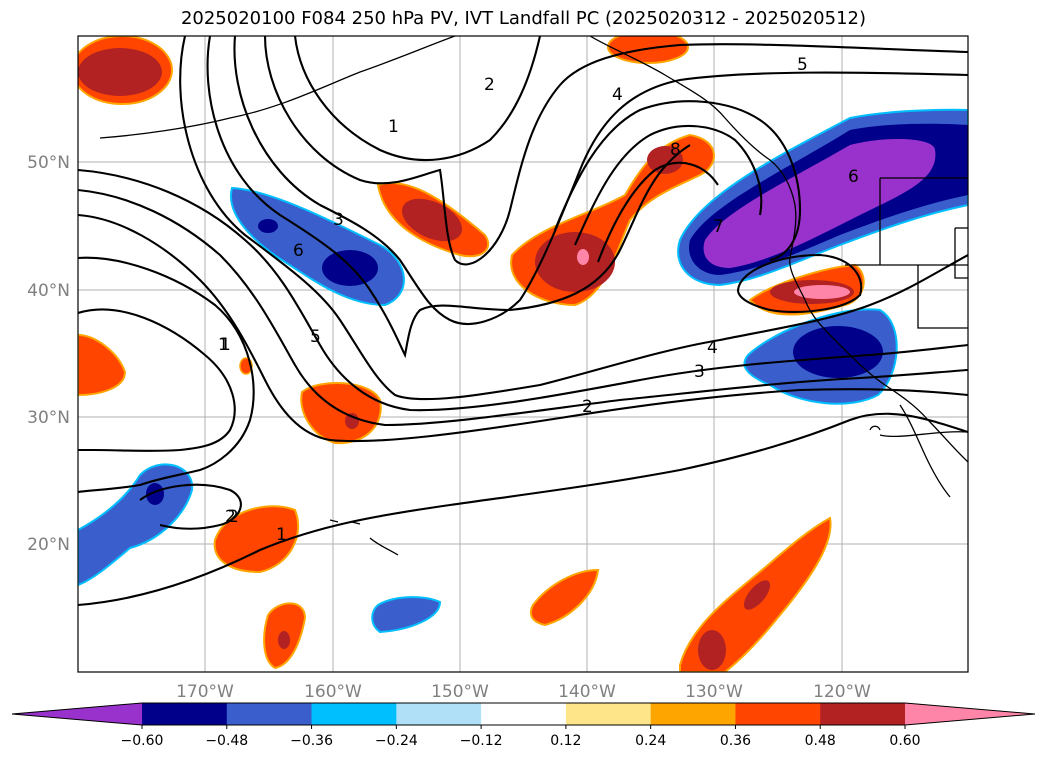 This screenshot has width=1047, height=765. Describe the element at coordinates (904, 741) in the screenshot. I see `colorbar-tick-label: 0.60` at that location.